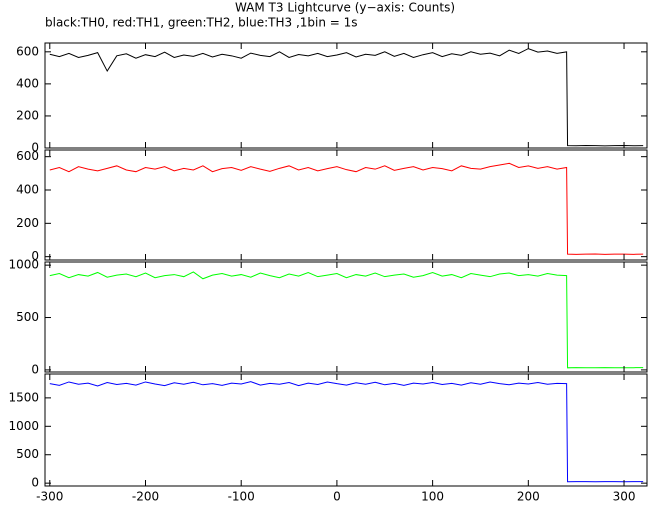  Describe the element at coordinates (49, 497) in the screenshot. I see `x-tick-label: -300` at that location.